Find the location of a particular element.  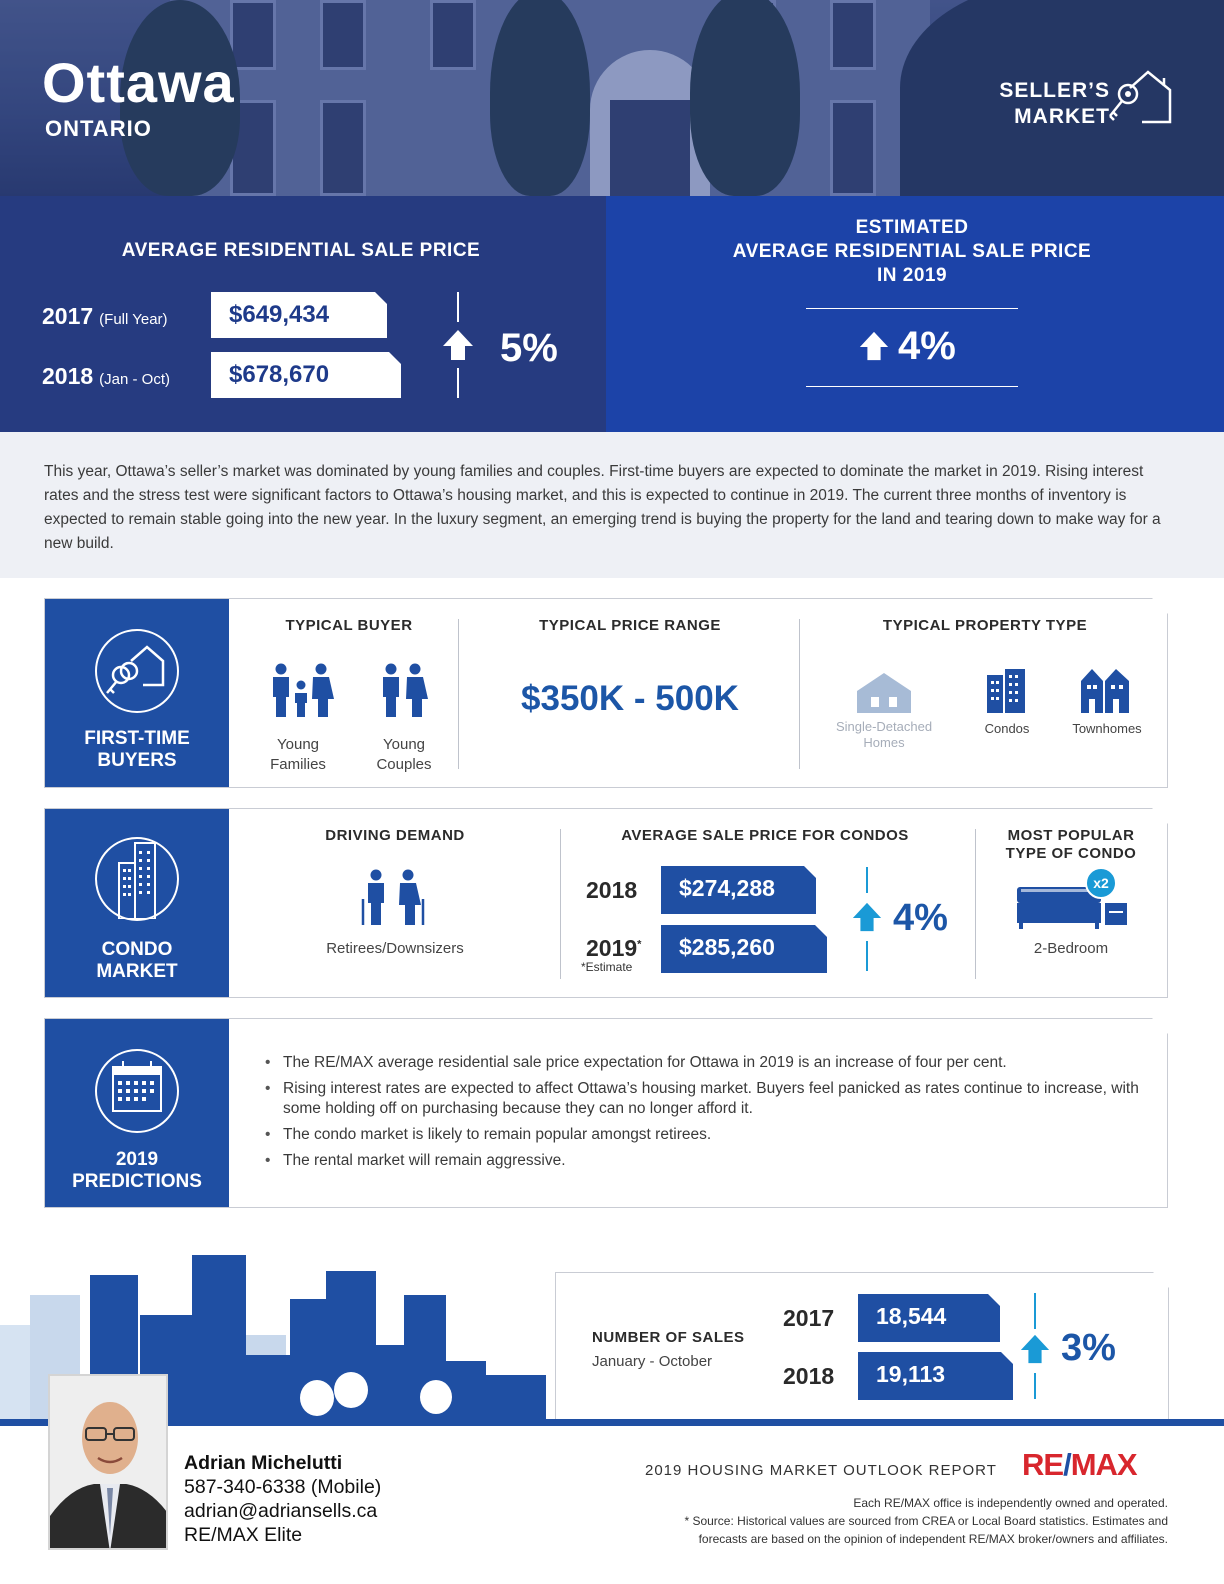

condo-price-2018: $274,288 is located at coordinates (738, 890).